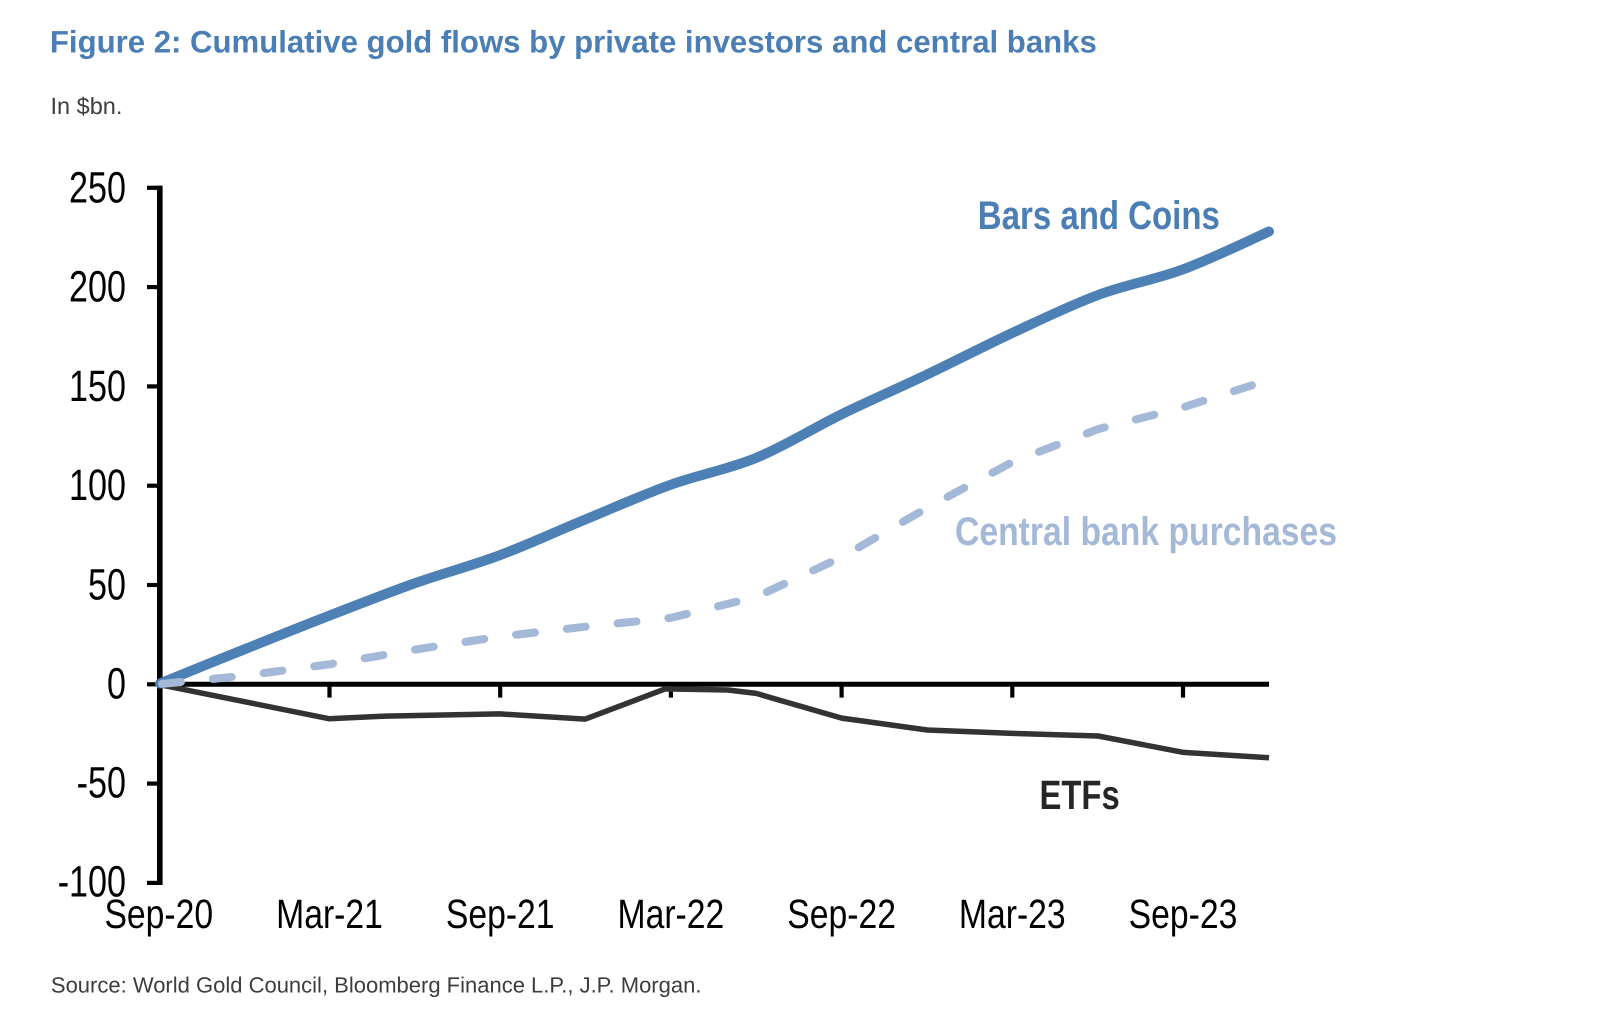 The height and width of the screenshot is (1018, 1600). Describe the element at coordinates (97, 485) in the screenshot. I see `svg-text: 100` at that location.